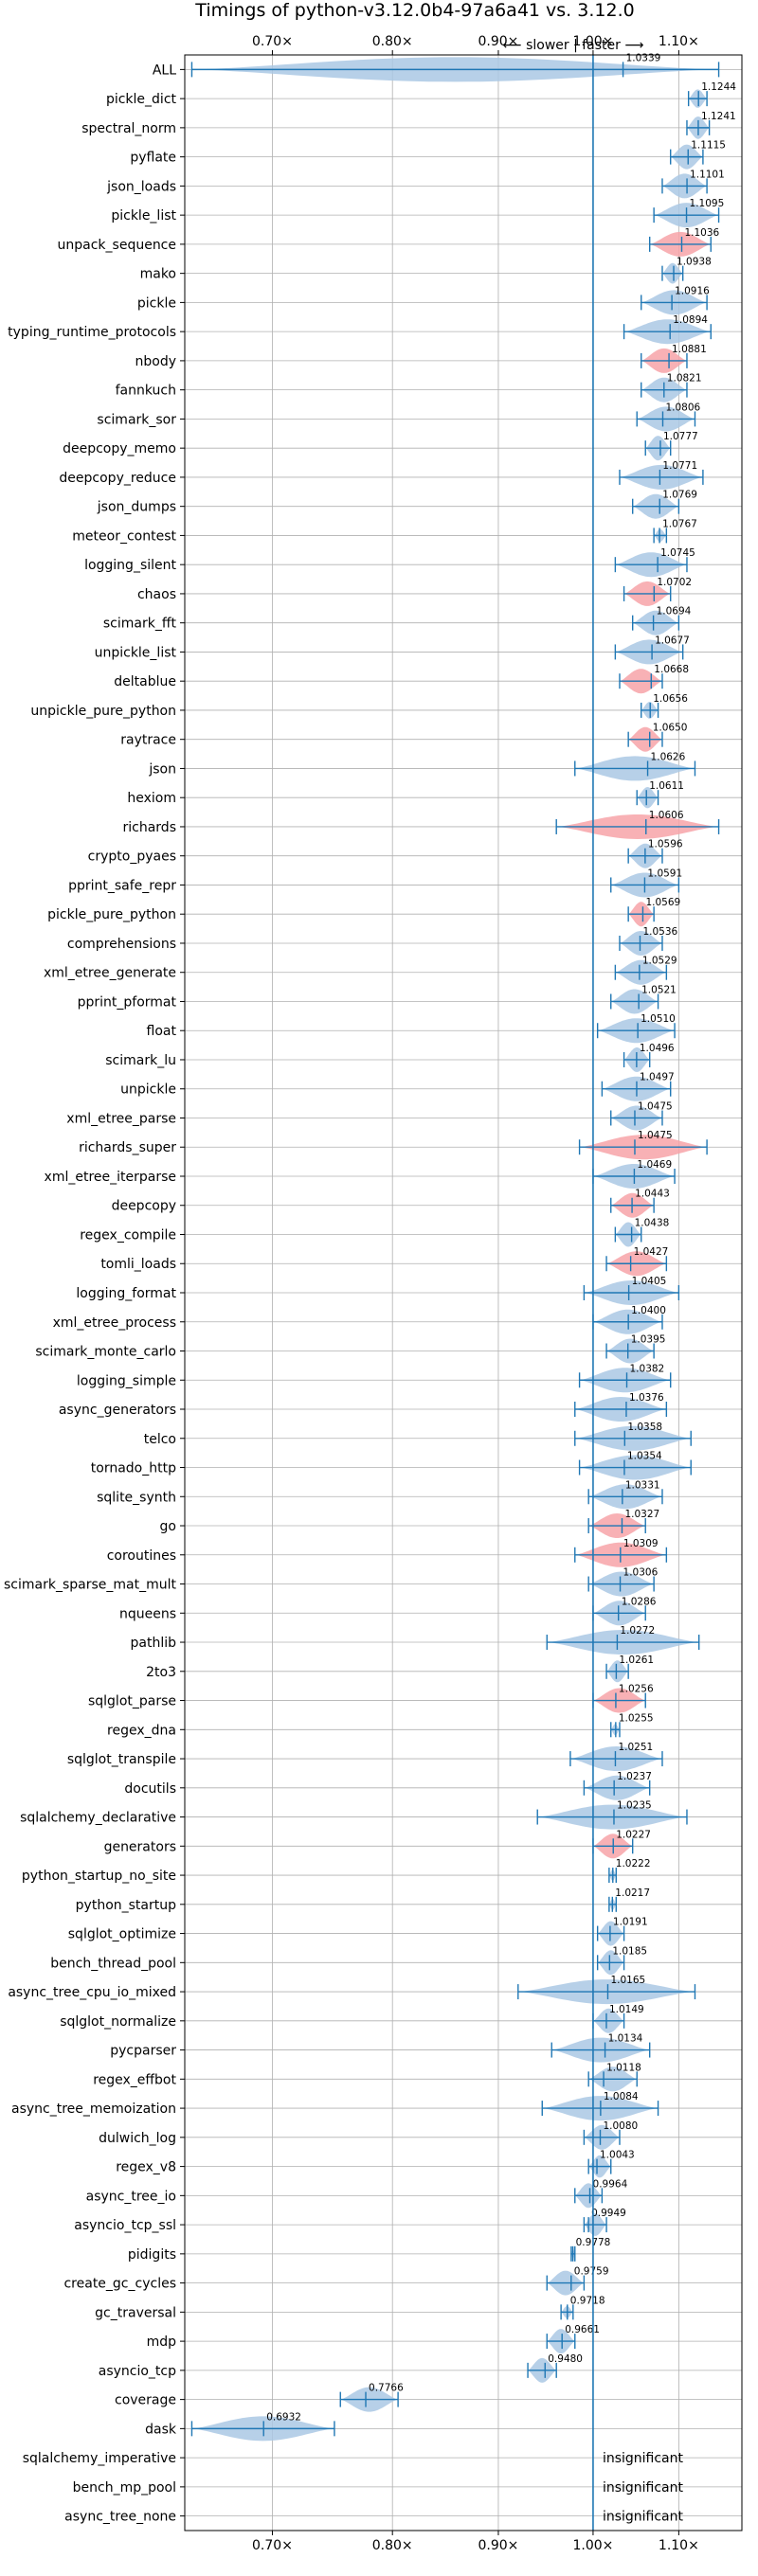 This screenshot has height=2576, width=758. Describe the element at coordinates (689, 349) in the screenshot. I see `data-label: 1.0881` at that location.